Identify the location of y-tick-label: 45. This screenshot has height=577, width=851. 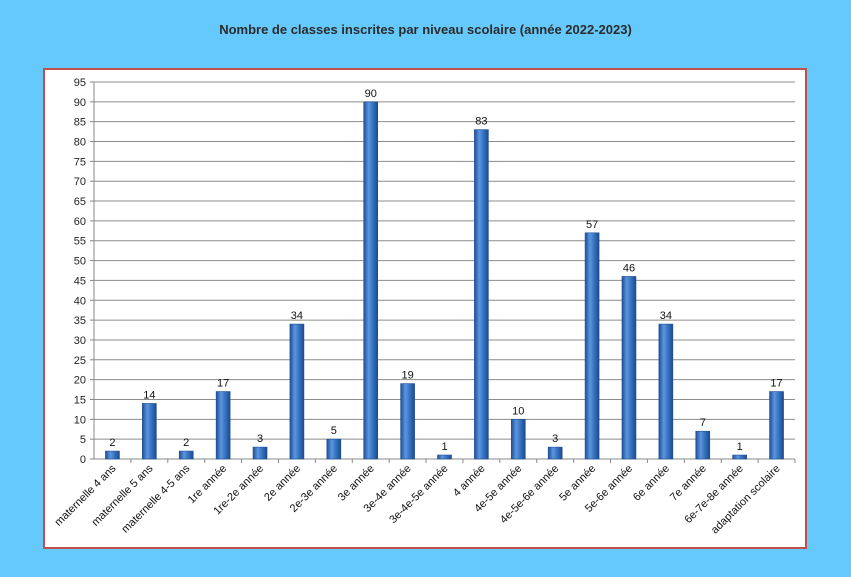
(80, 281).